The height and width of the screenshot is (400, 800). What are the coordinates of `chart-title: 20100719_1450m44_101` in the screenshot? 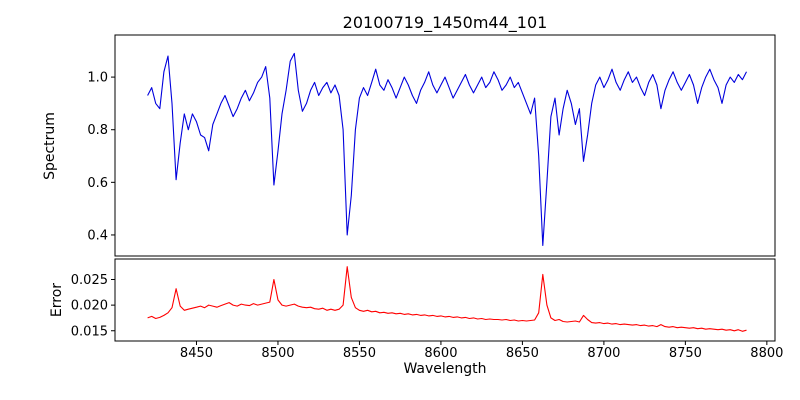 It's located at (445, 22).